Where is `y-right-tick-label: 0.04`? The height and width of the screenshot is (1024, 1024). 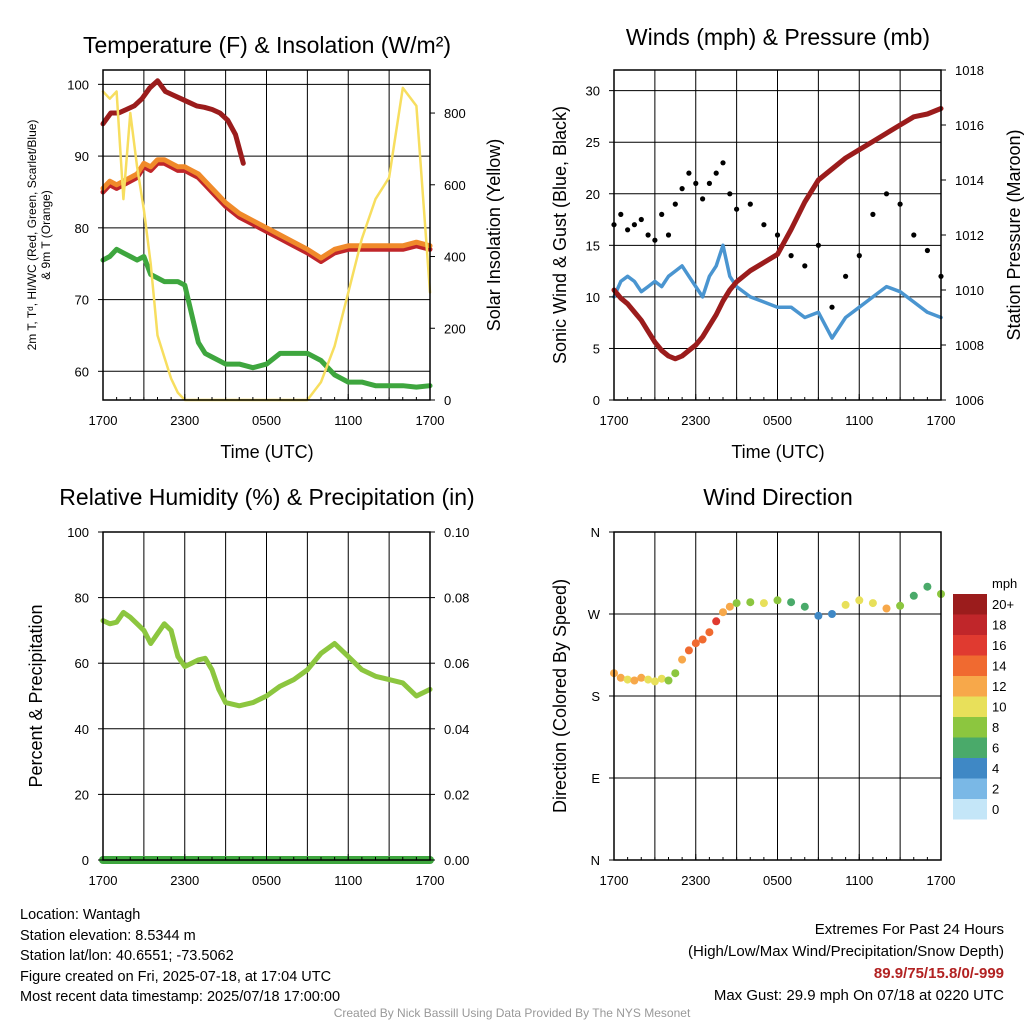
y-right-tick-label: 0.04 is located at coordinates (456, 729).